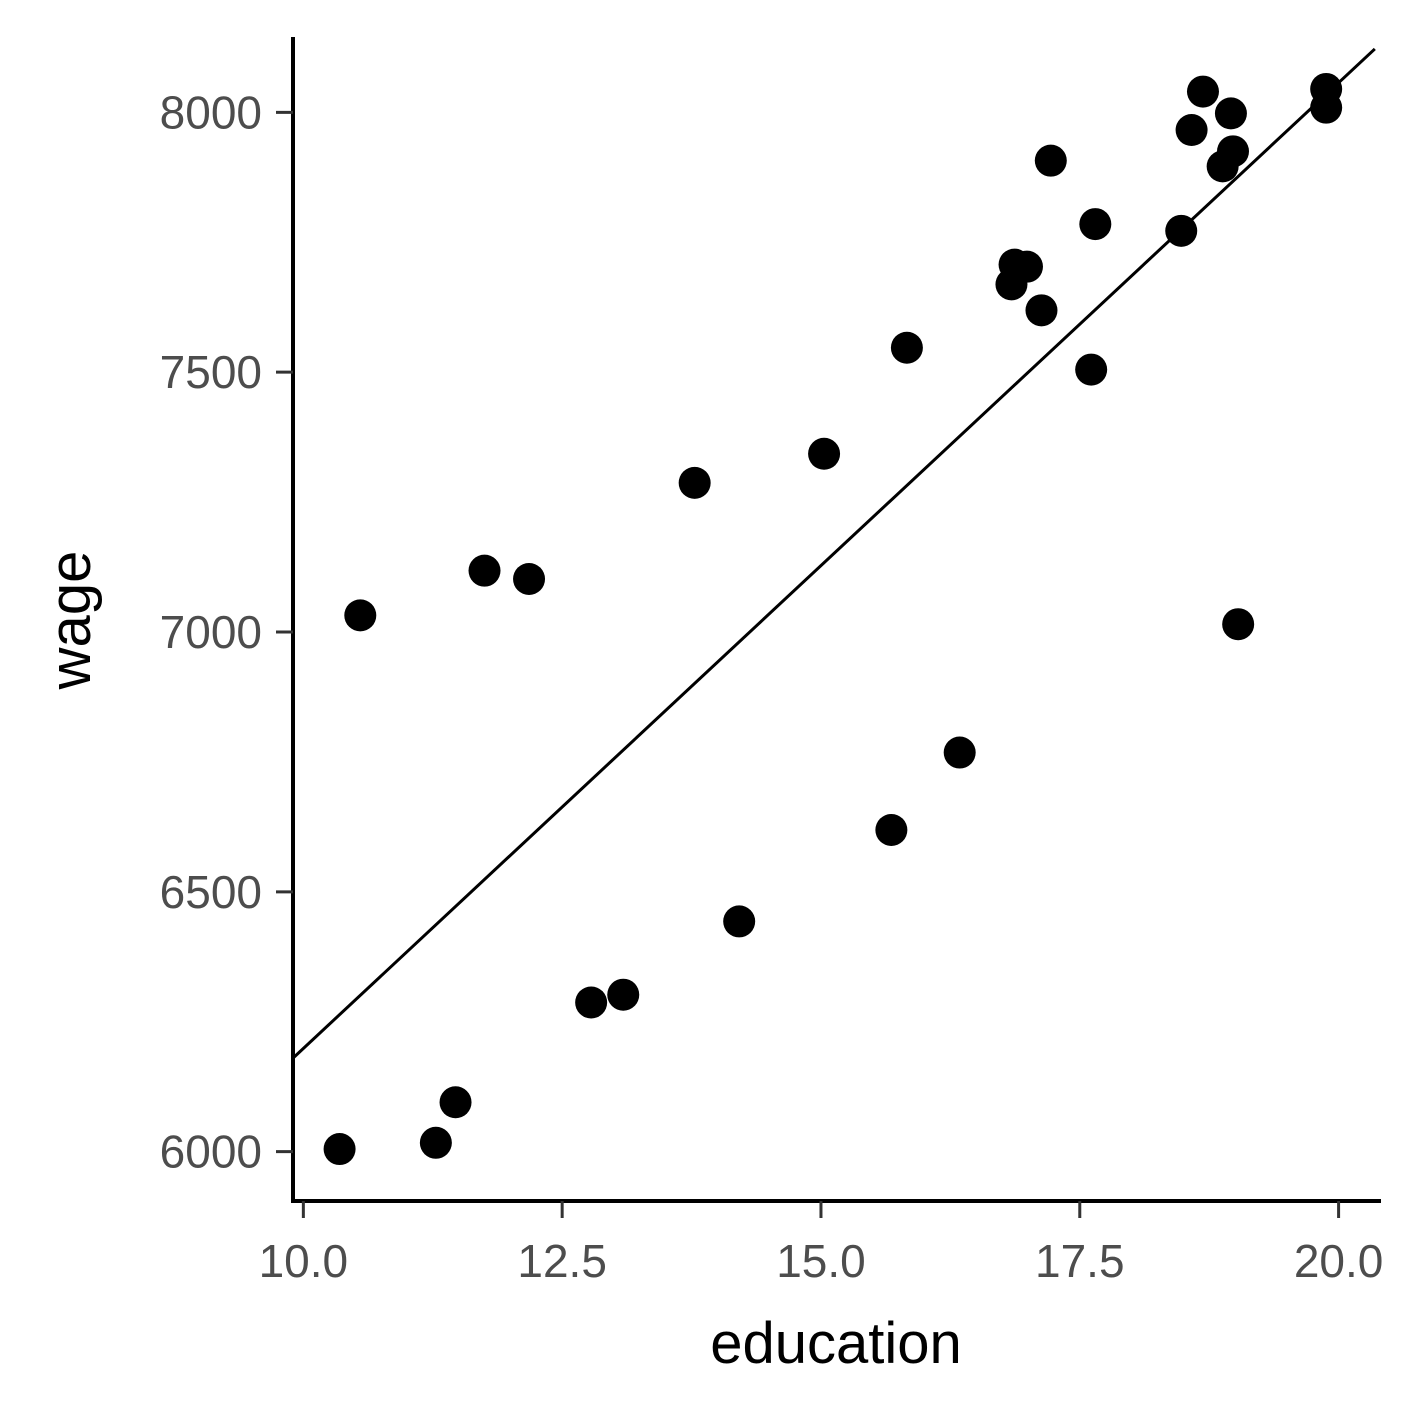 This screenshot has height=1417, width=1417. Describe the element at coordinates (211, 892) in the screenshot. I see `y-tick-label: 6500` at that location.